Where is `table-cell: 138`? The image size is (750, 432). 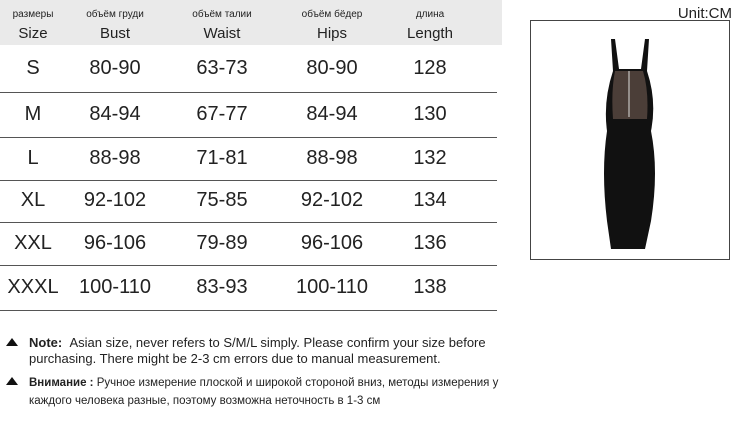 table-cell: 138 is located at coordinates (430, 286).